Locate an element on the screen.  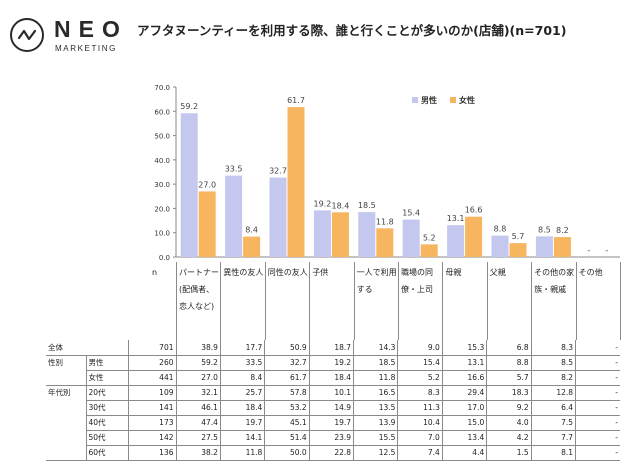
table-cell: 15.0 is located at coordinates (464, 423).